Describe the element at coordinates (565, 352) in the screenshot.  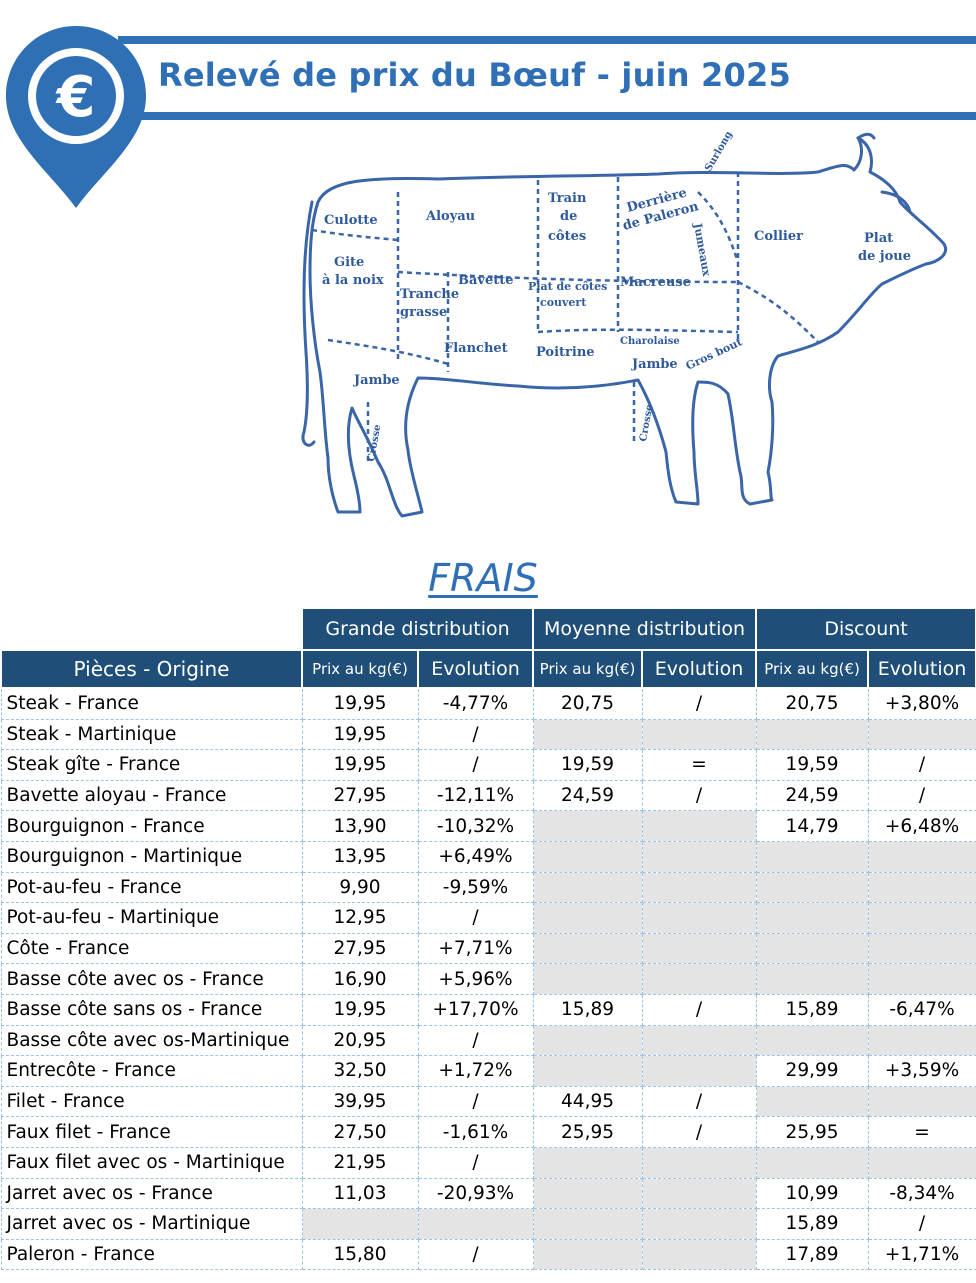
I see `label-poitrine: Poitrine` at that location.